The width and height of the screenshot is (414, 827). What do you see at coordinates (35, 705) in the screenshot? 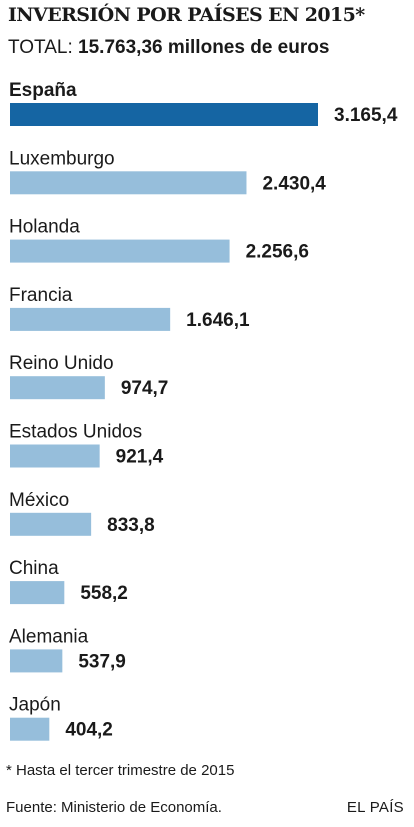
I see `category-label: Japón` at bounding box center [35, 705].